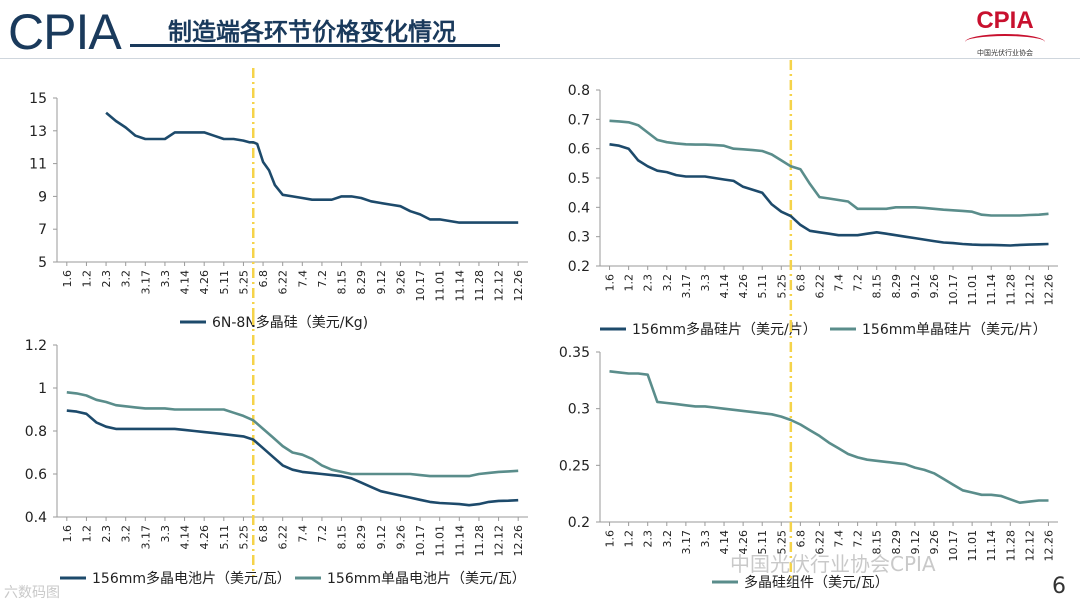  Describe the element at coordinates (263, 534) in the screenshot. I see `cell-x-tick-label: 6.8` at that location.